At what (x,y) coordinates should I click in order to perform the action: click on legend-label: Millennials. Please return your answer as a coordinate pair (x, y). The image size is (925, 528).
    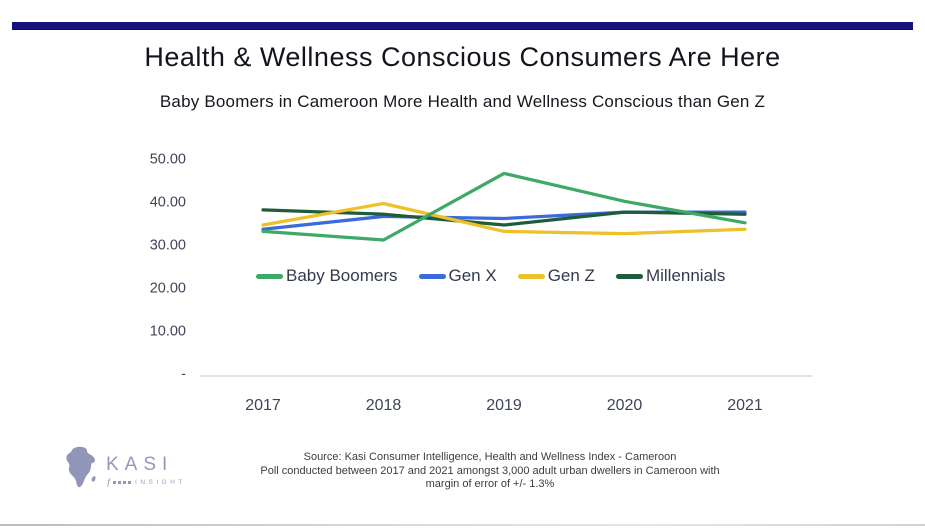
    Looking at the image, I should click on (685, 275).